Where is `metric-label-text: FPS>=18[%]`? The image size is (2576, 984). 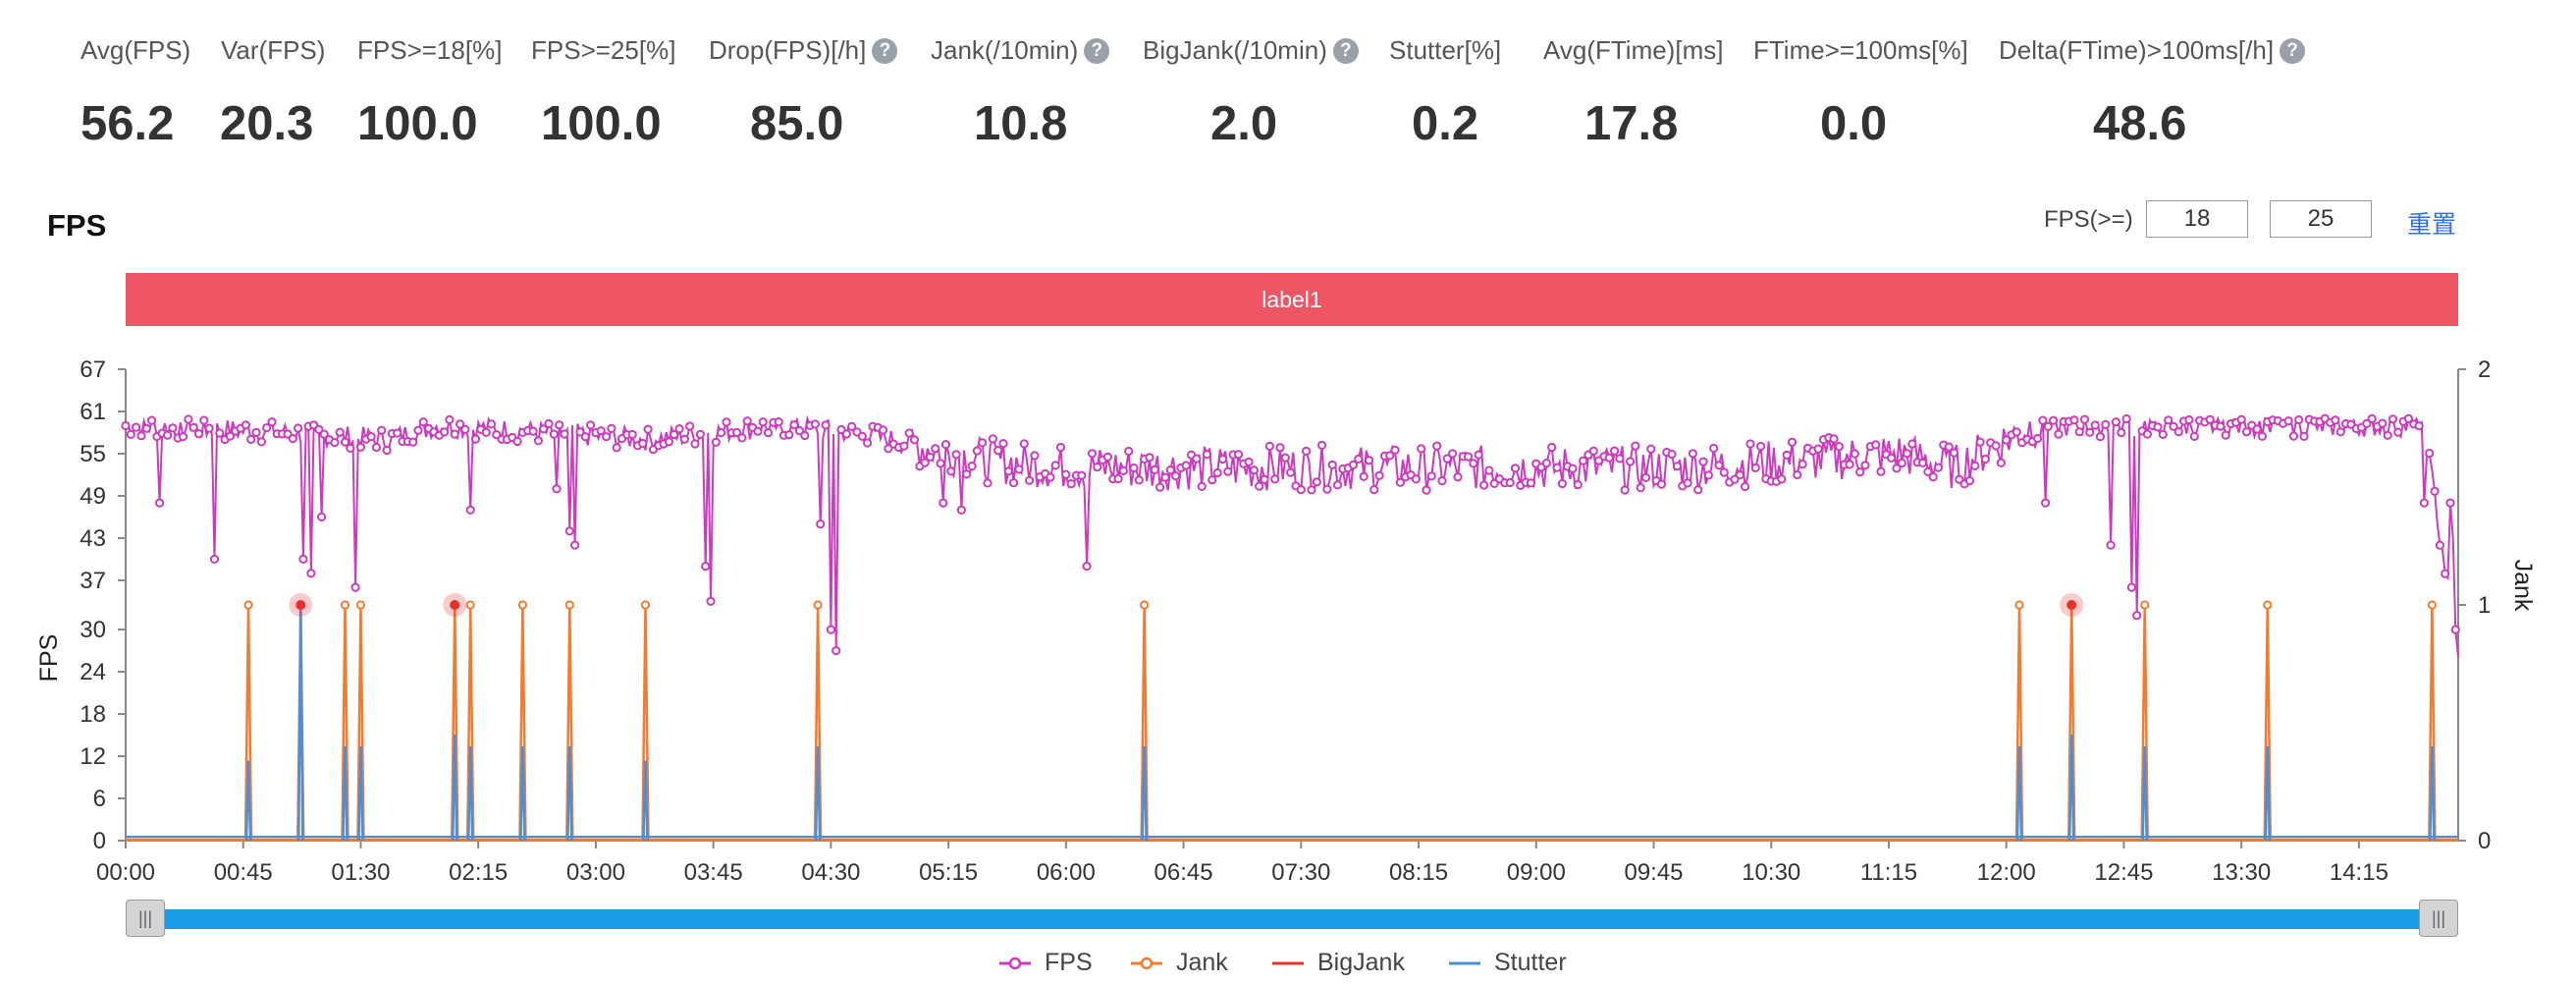 metric-label-text: FPS>=18[%] is located at coordinates (430, 50).